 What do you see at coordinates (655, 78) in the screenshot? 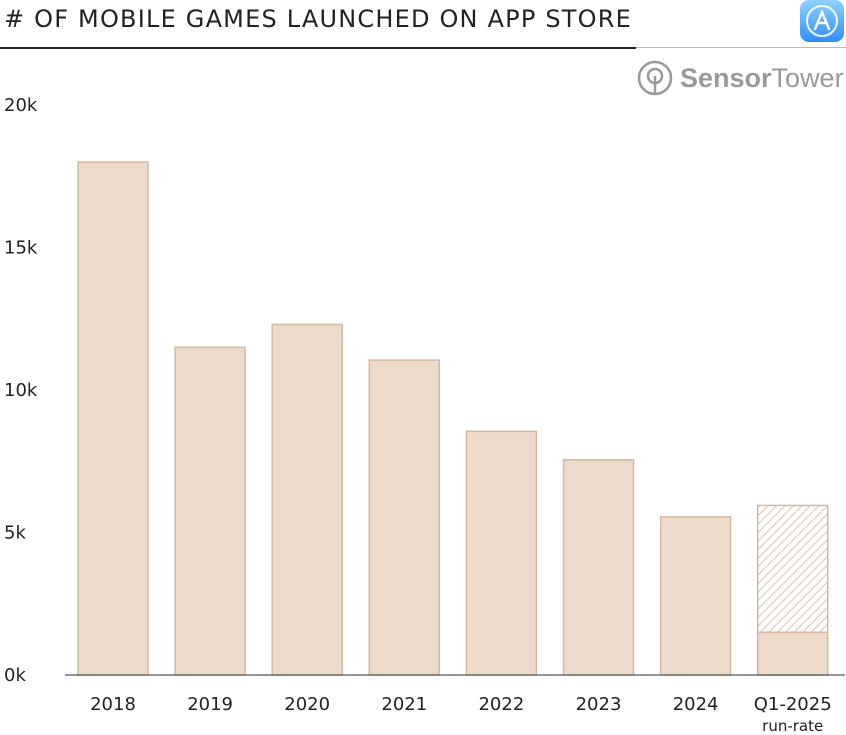
I see `sensor-tower-logo-icon` at bounding box center [655, 78].